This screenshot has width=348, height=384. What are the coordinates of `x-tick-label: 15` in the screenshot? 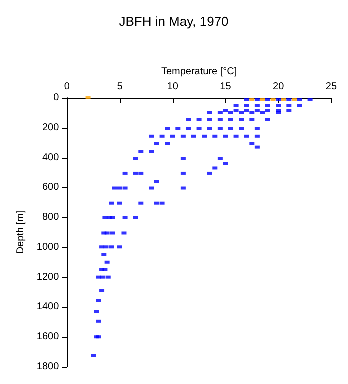 It's located at (226, 87).